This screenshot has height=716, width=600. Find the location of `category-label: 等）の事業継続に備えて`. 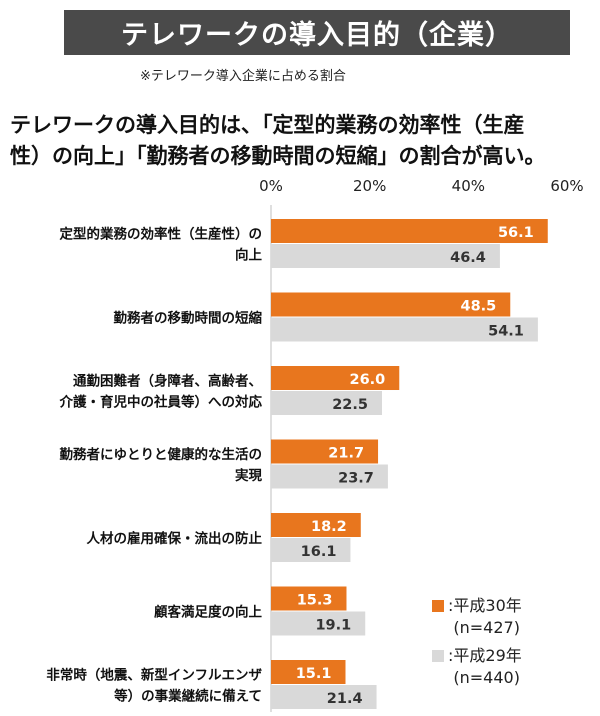

category-label: 等）の事業継続に備えて is located at coordinates (188, 696).